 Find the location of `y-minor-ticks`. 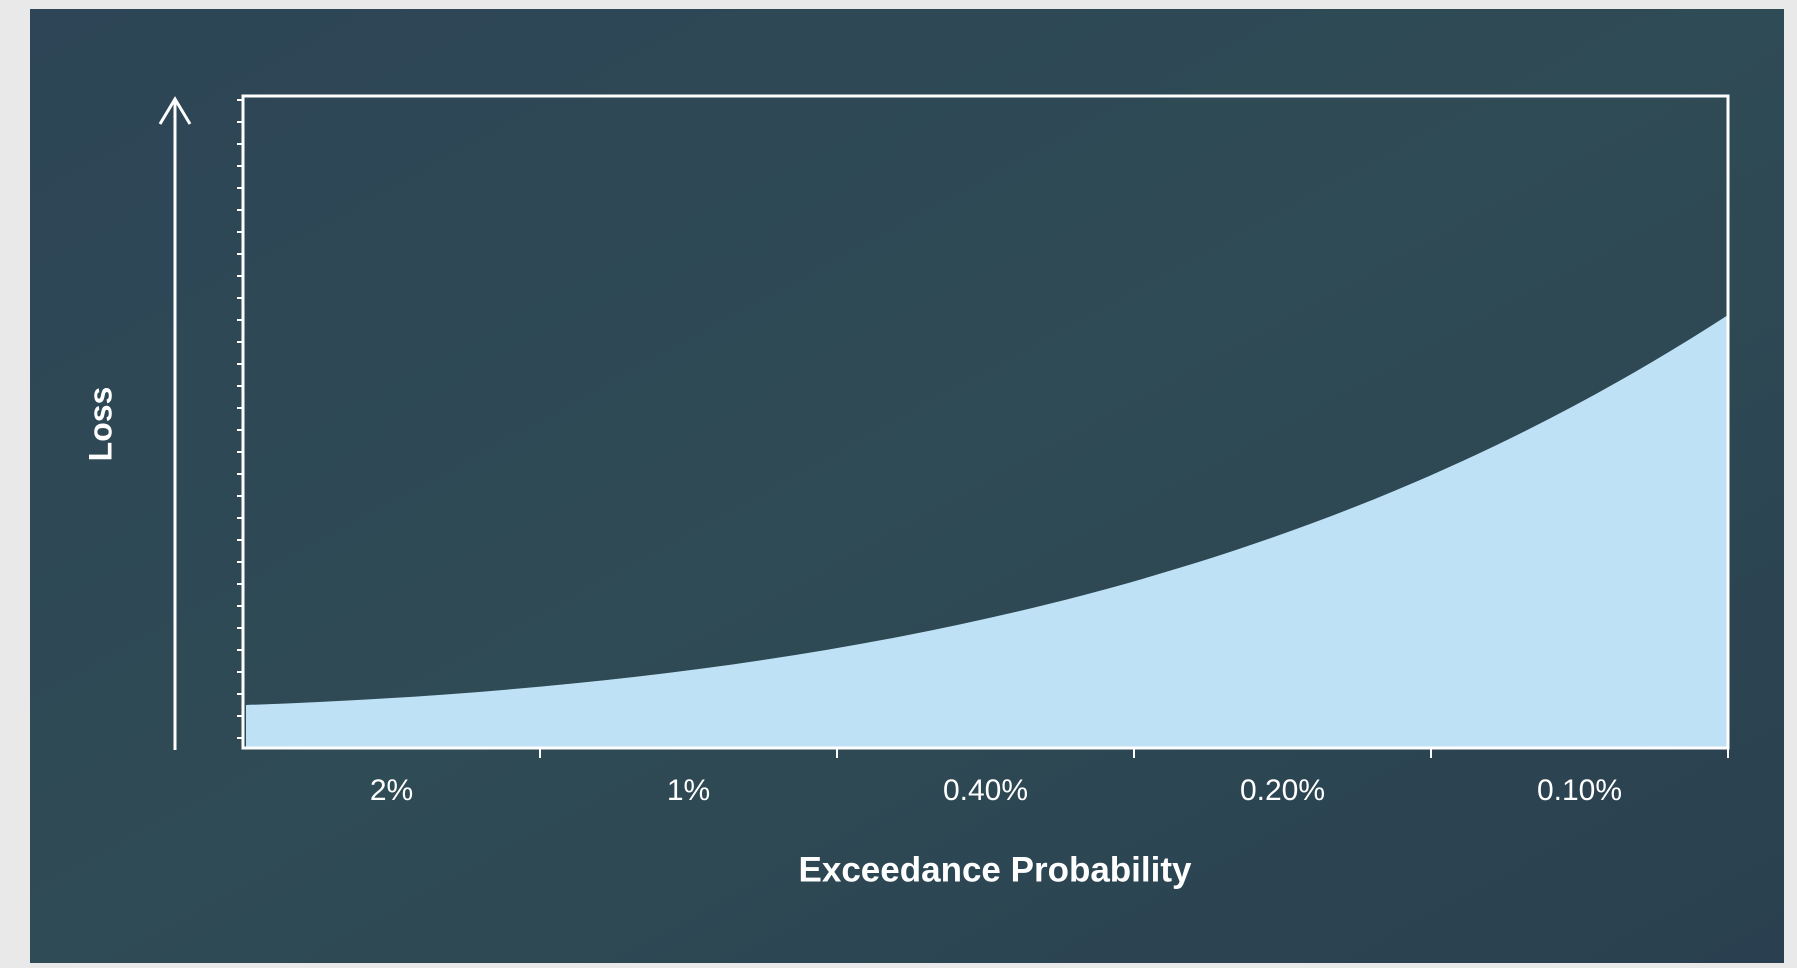

y-minor-ticks is located at coordinates (240, 419).